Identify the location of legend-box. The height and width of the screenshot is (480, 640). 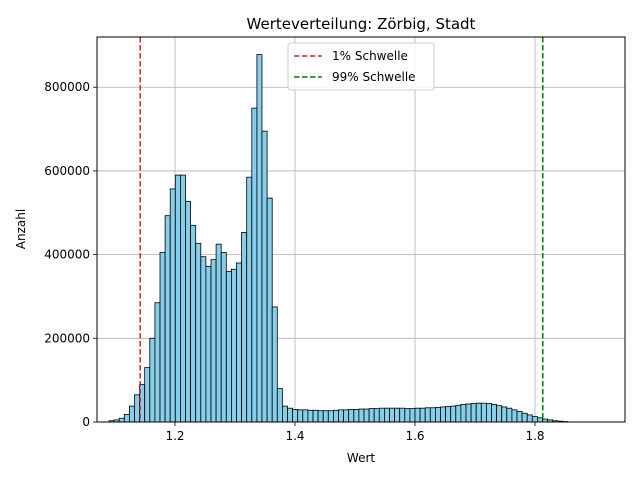
(361, 66).